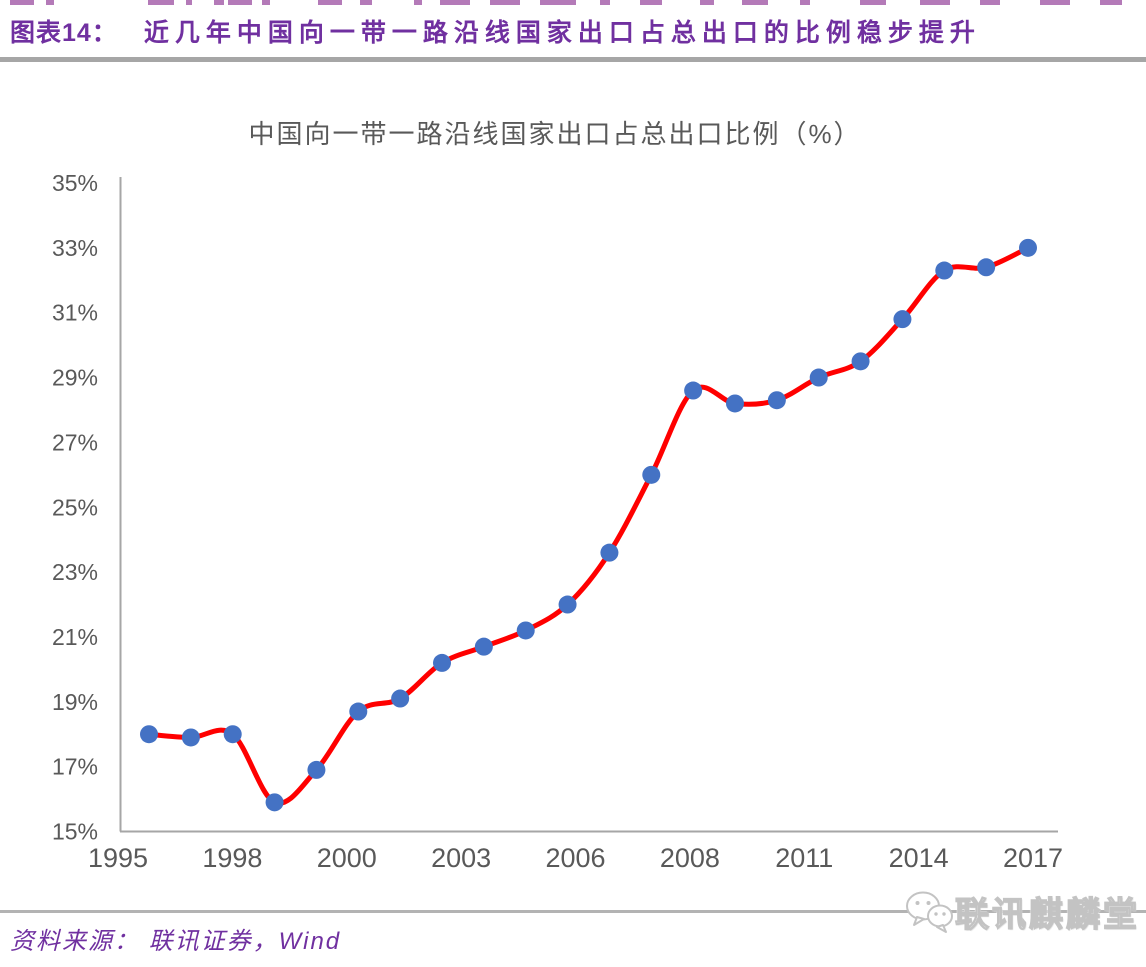 The image size is (1146, 967). Describe the element at coordinates (929, 912) in the screenshot. I see `wechat-icon` at that location.